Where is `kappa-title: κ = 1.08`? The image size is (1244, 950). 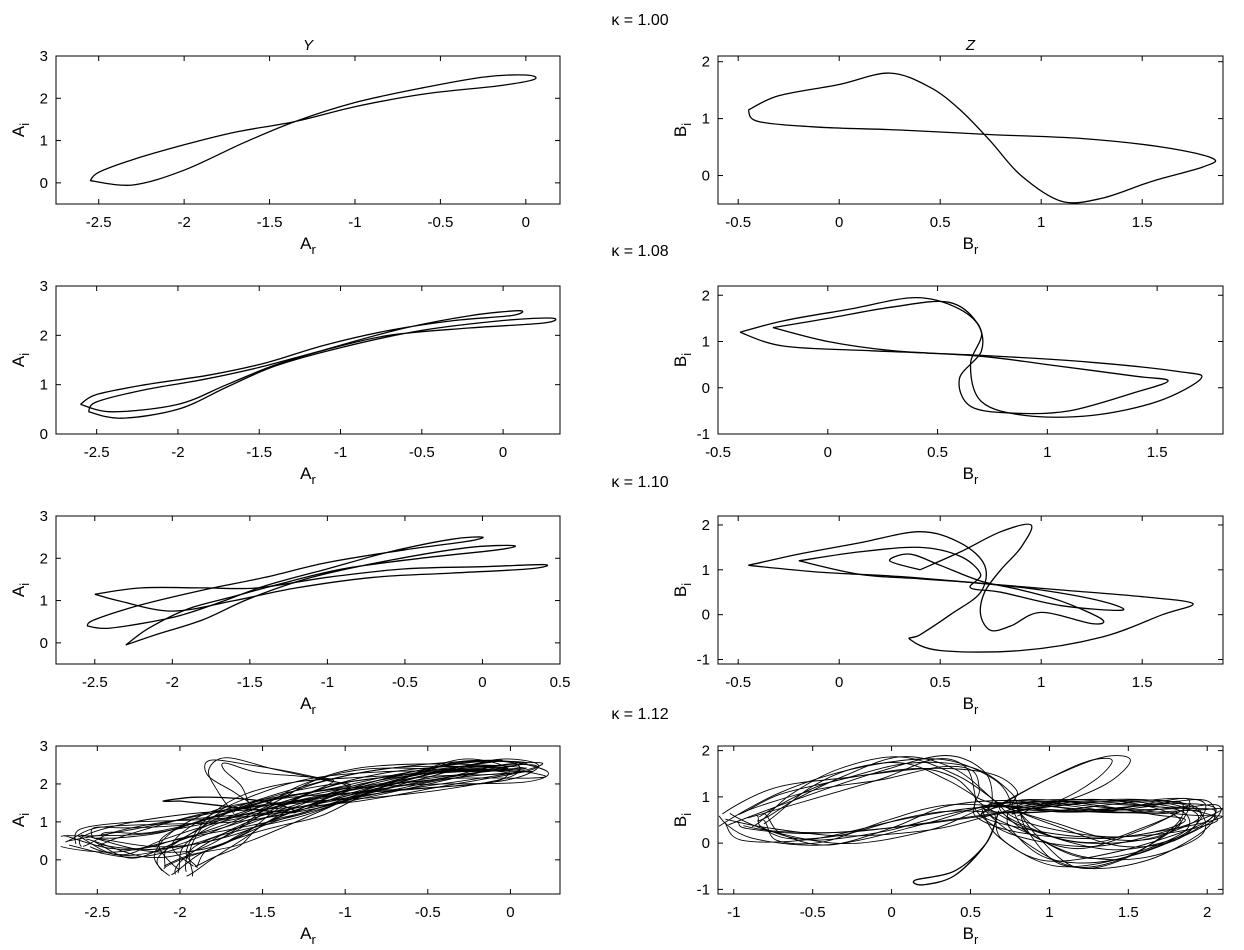
kappa-title: κ = 1.08 is located at coordinates (639, 251).